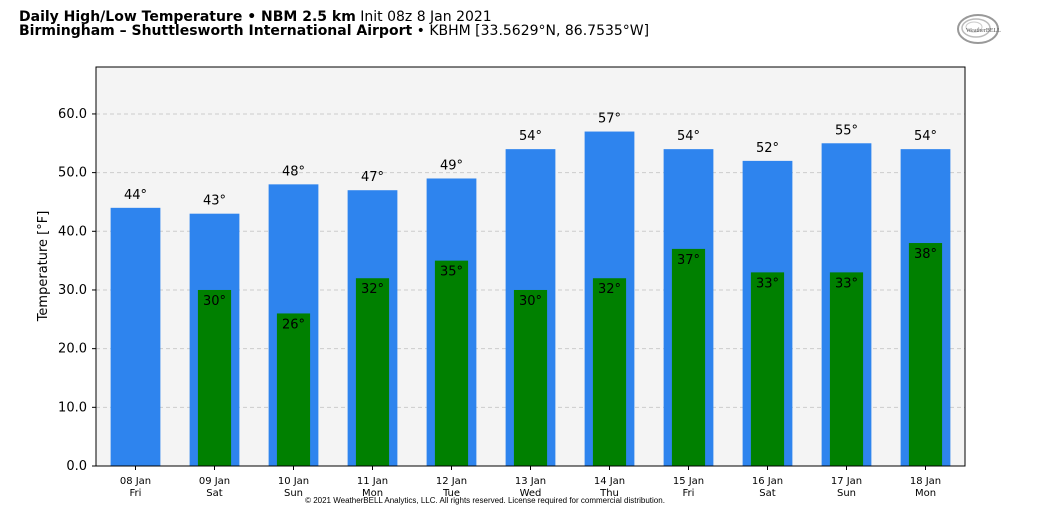 The height and width of the screenshot is (516, 1040). I want to click on low-temp-label: 38°, so click(925, 254).